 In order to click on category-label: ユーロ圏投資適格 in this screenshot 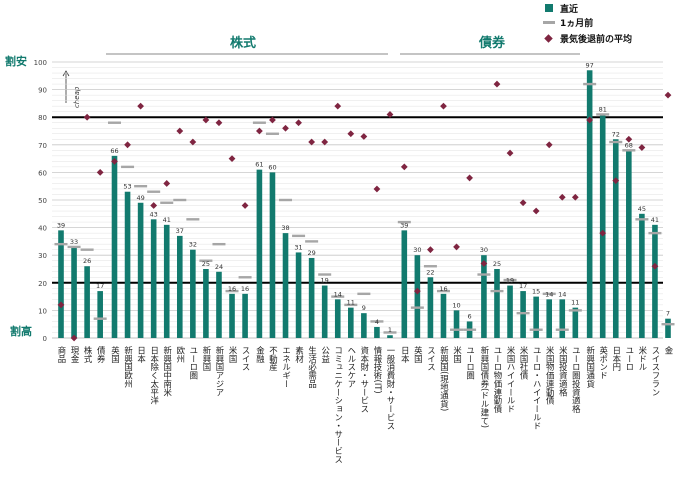, I will do `click(576, 380)`.